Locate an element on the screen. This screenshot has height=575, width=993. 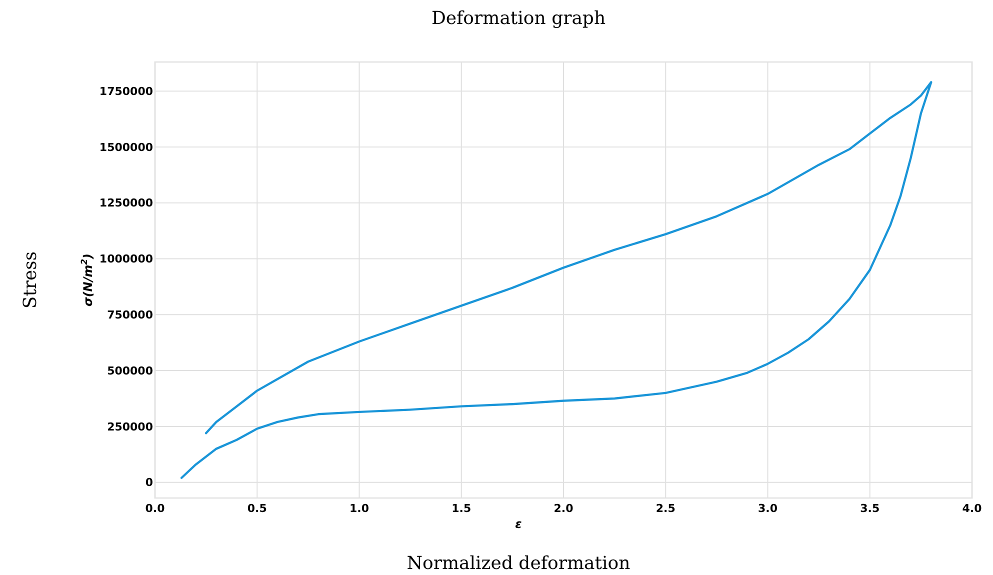
x-tick-label: 1.5 is located at coordinates (462, 508).